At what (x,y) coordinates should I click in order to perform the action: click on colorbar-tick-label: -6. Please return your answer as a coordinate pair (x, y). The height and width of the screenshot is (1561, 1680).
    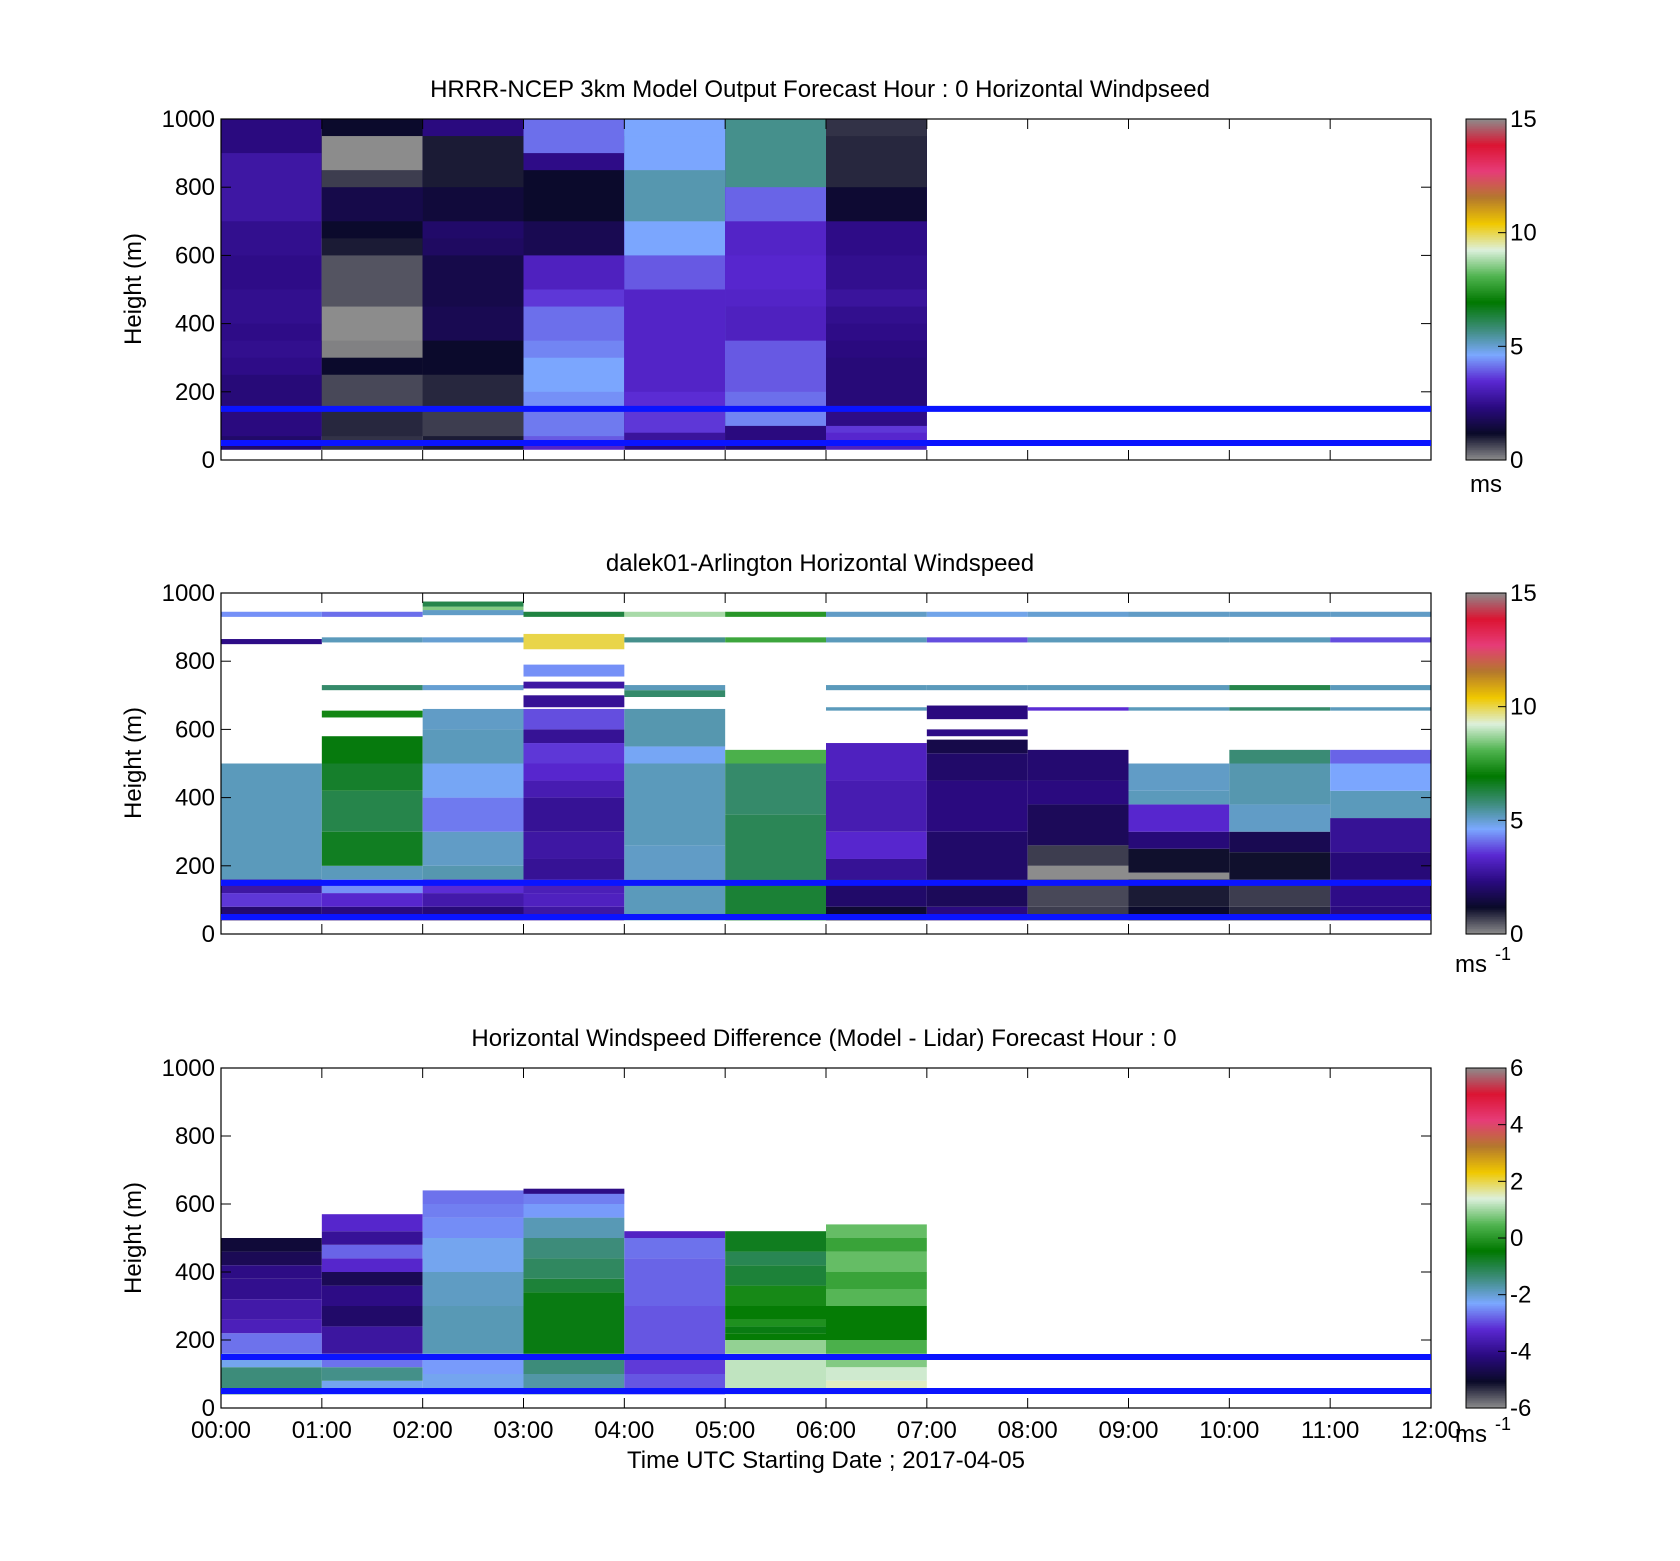
    Looking at the image, I should click on (1520, 1408).